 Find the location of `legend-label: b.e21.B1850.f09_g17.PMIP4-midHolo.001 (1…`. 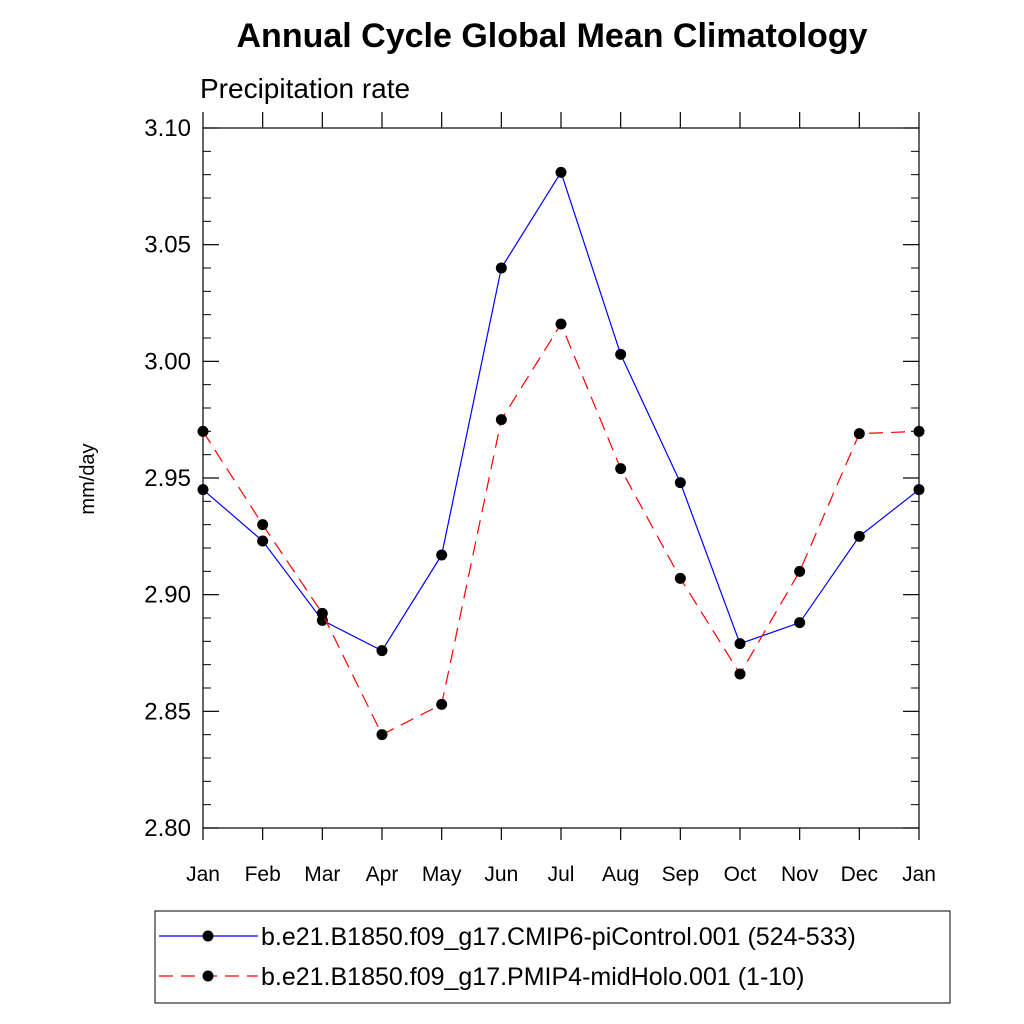

legend-label: b.e21.B1850.f09_g17.PMIP4-midHolo.001 (1… is located at coordinates (532, 977).